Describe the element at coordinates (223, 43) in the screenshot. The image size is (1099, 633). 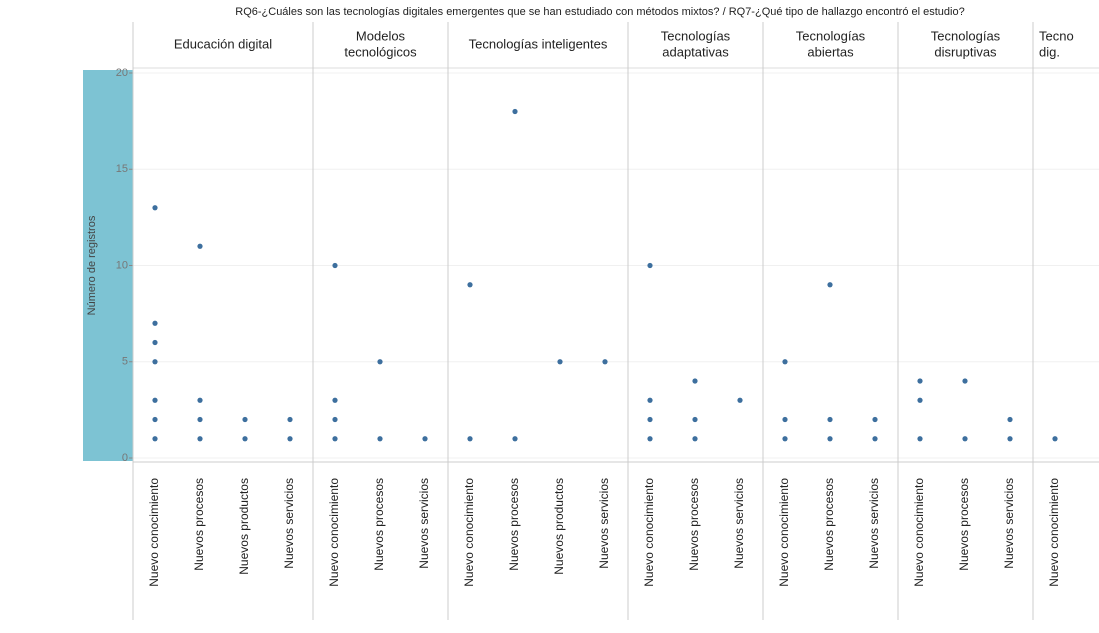
I see `panel-header: Educación digital` at that location.